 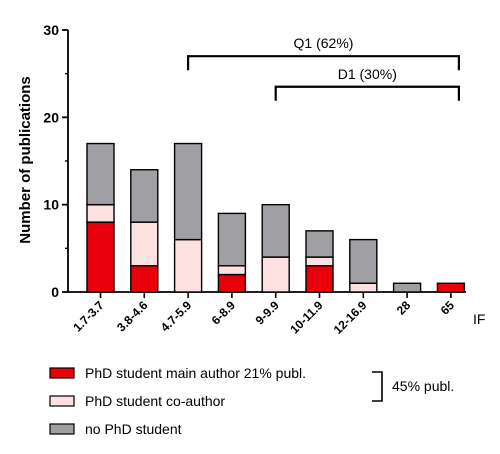 I want to click on legend-swatch-co-author, so click(x=62, y=401).